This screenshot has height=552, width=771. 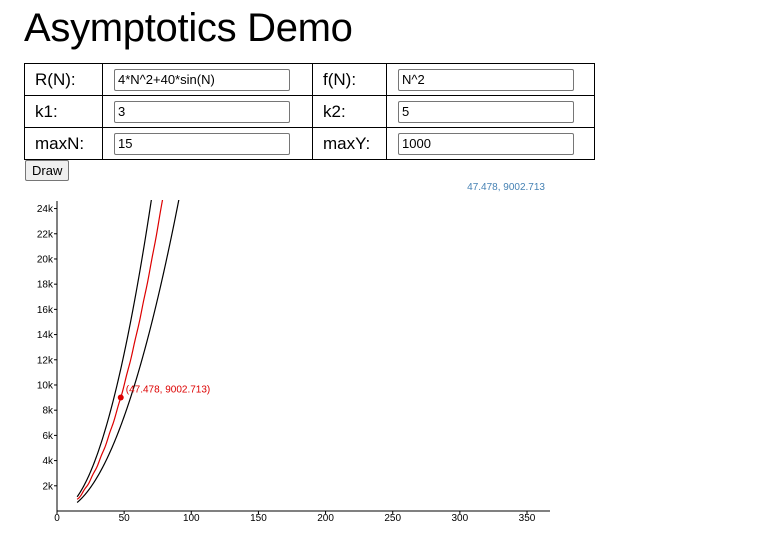 What do you see at coordinates (45, 335) in the screenshot?
I see `y-tick-label: 14k` at bounding box center [45, 335].